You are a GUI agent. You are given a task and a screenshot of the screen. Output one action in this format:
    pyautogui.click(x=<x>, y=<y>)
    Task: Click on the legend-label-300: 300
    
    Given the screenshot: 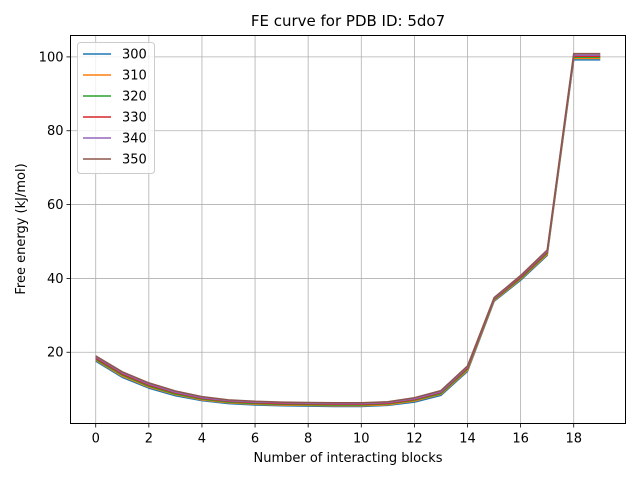 What is the action you would take?
    pyautogui.click(x=134, y=55)
    